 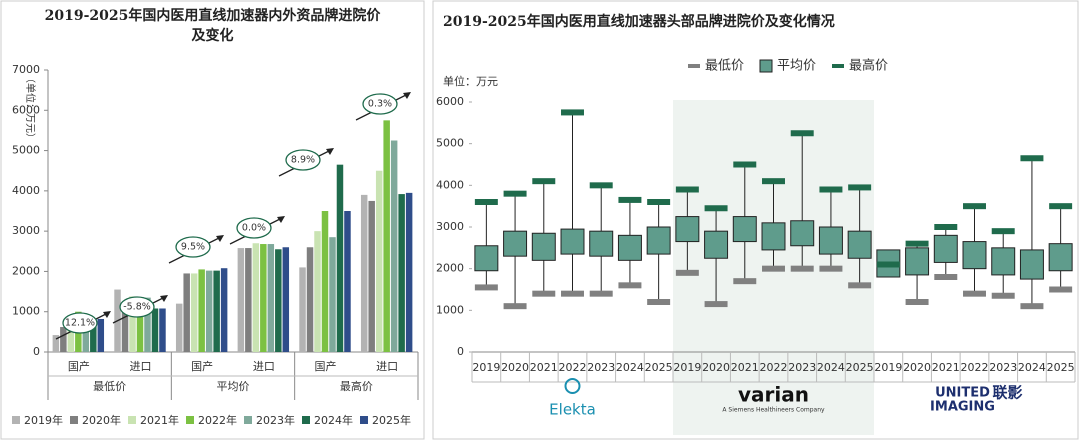 I want to click on legend-label: 2022年, so click(x=217, y=420).